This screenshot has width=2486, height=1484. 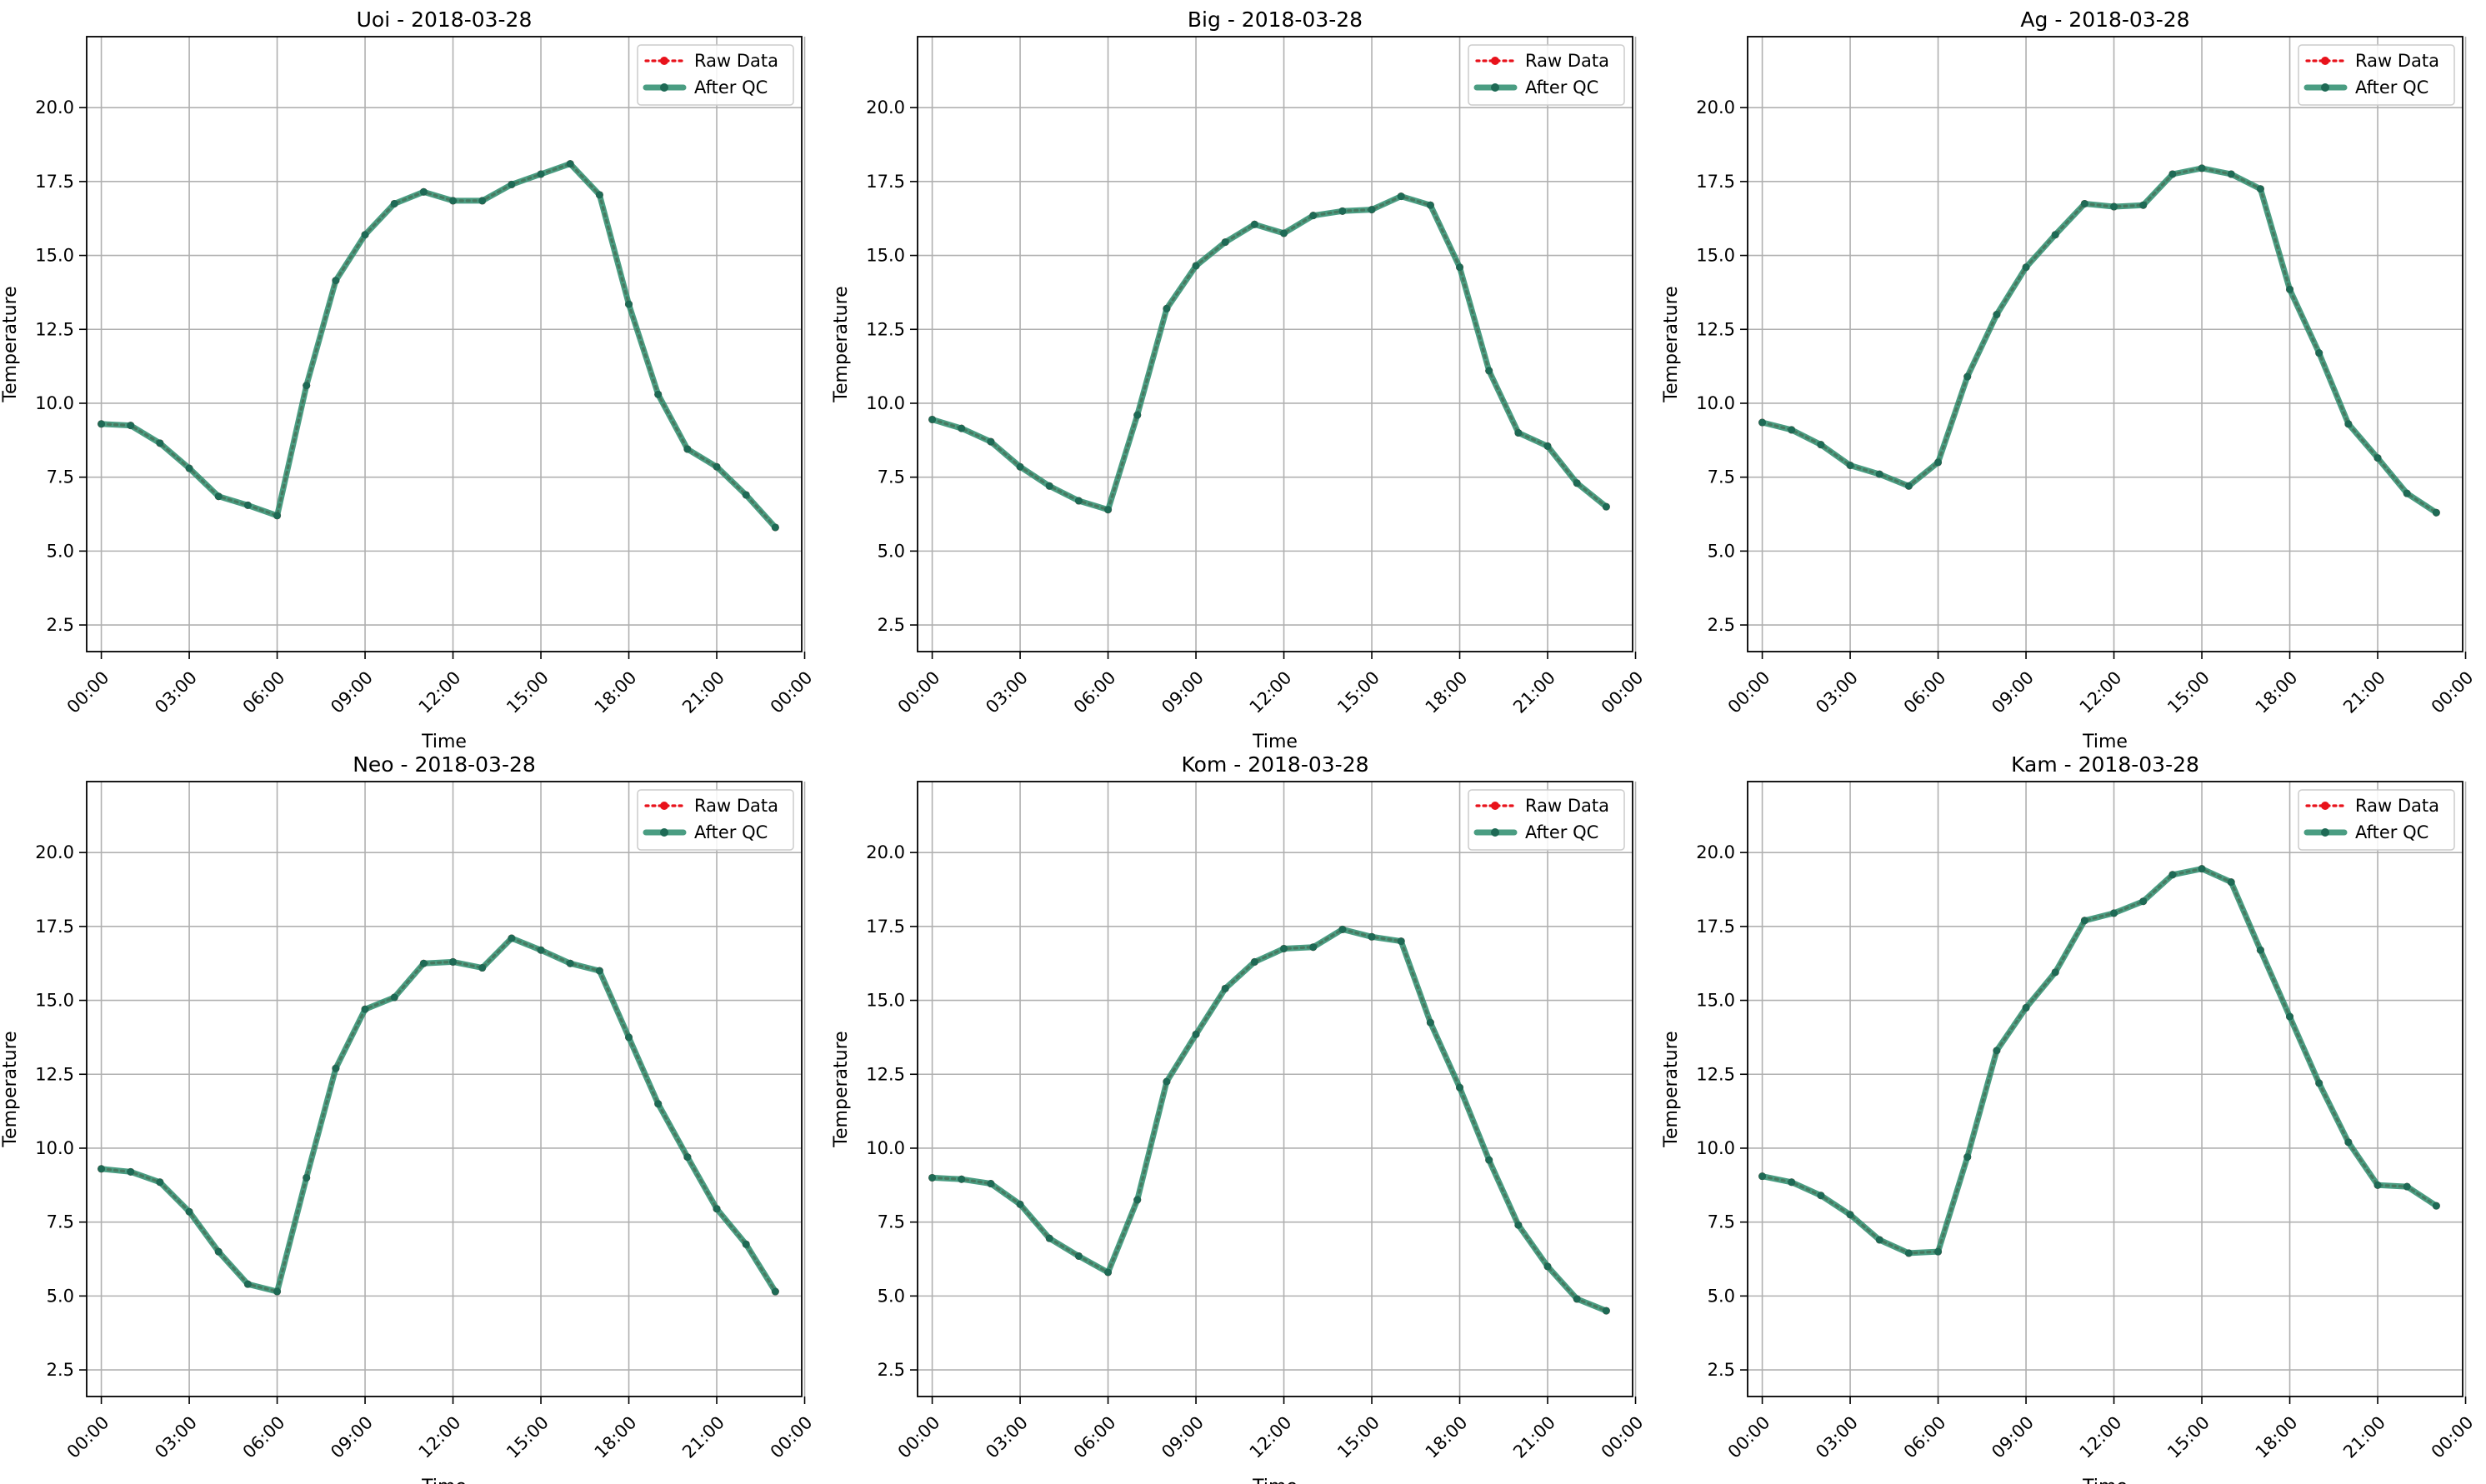 What do you see at coordinates (54, 1001) in the screenshot?
I see `y-tick-label: 15.0` at bounding box center [54, 1001].